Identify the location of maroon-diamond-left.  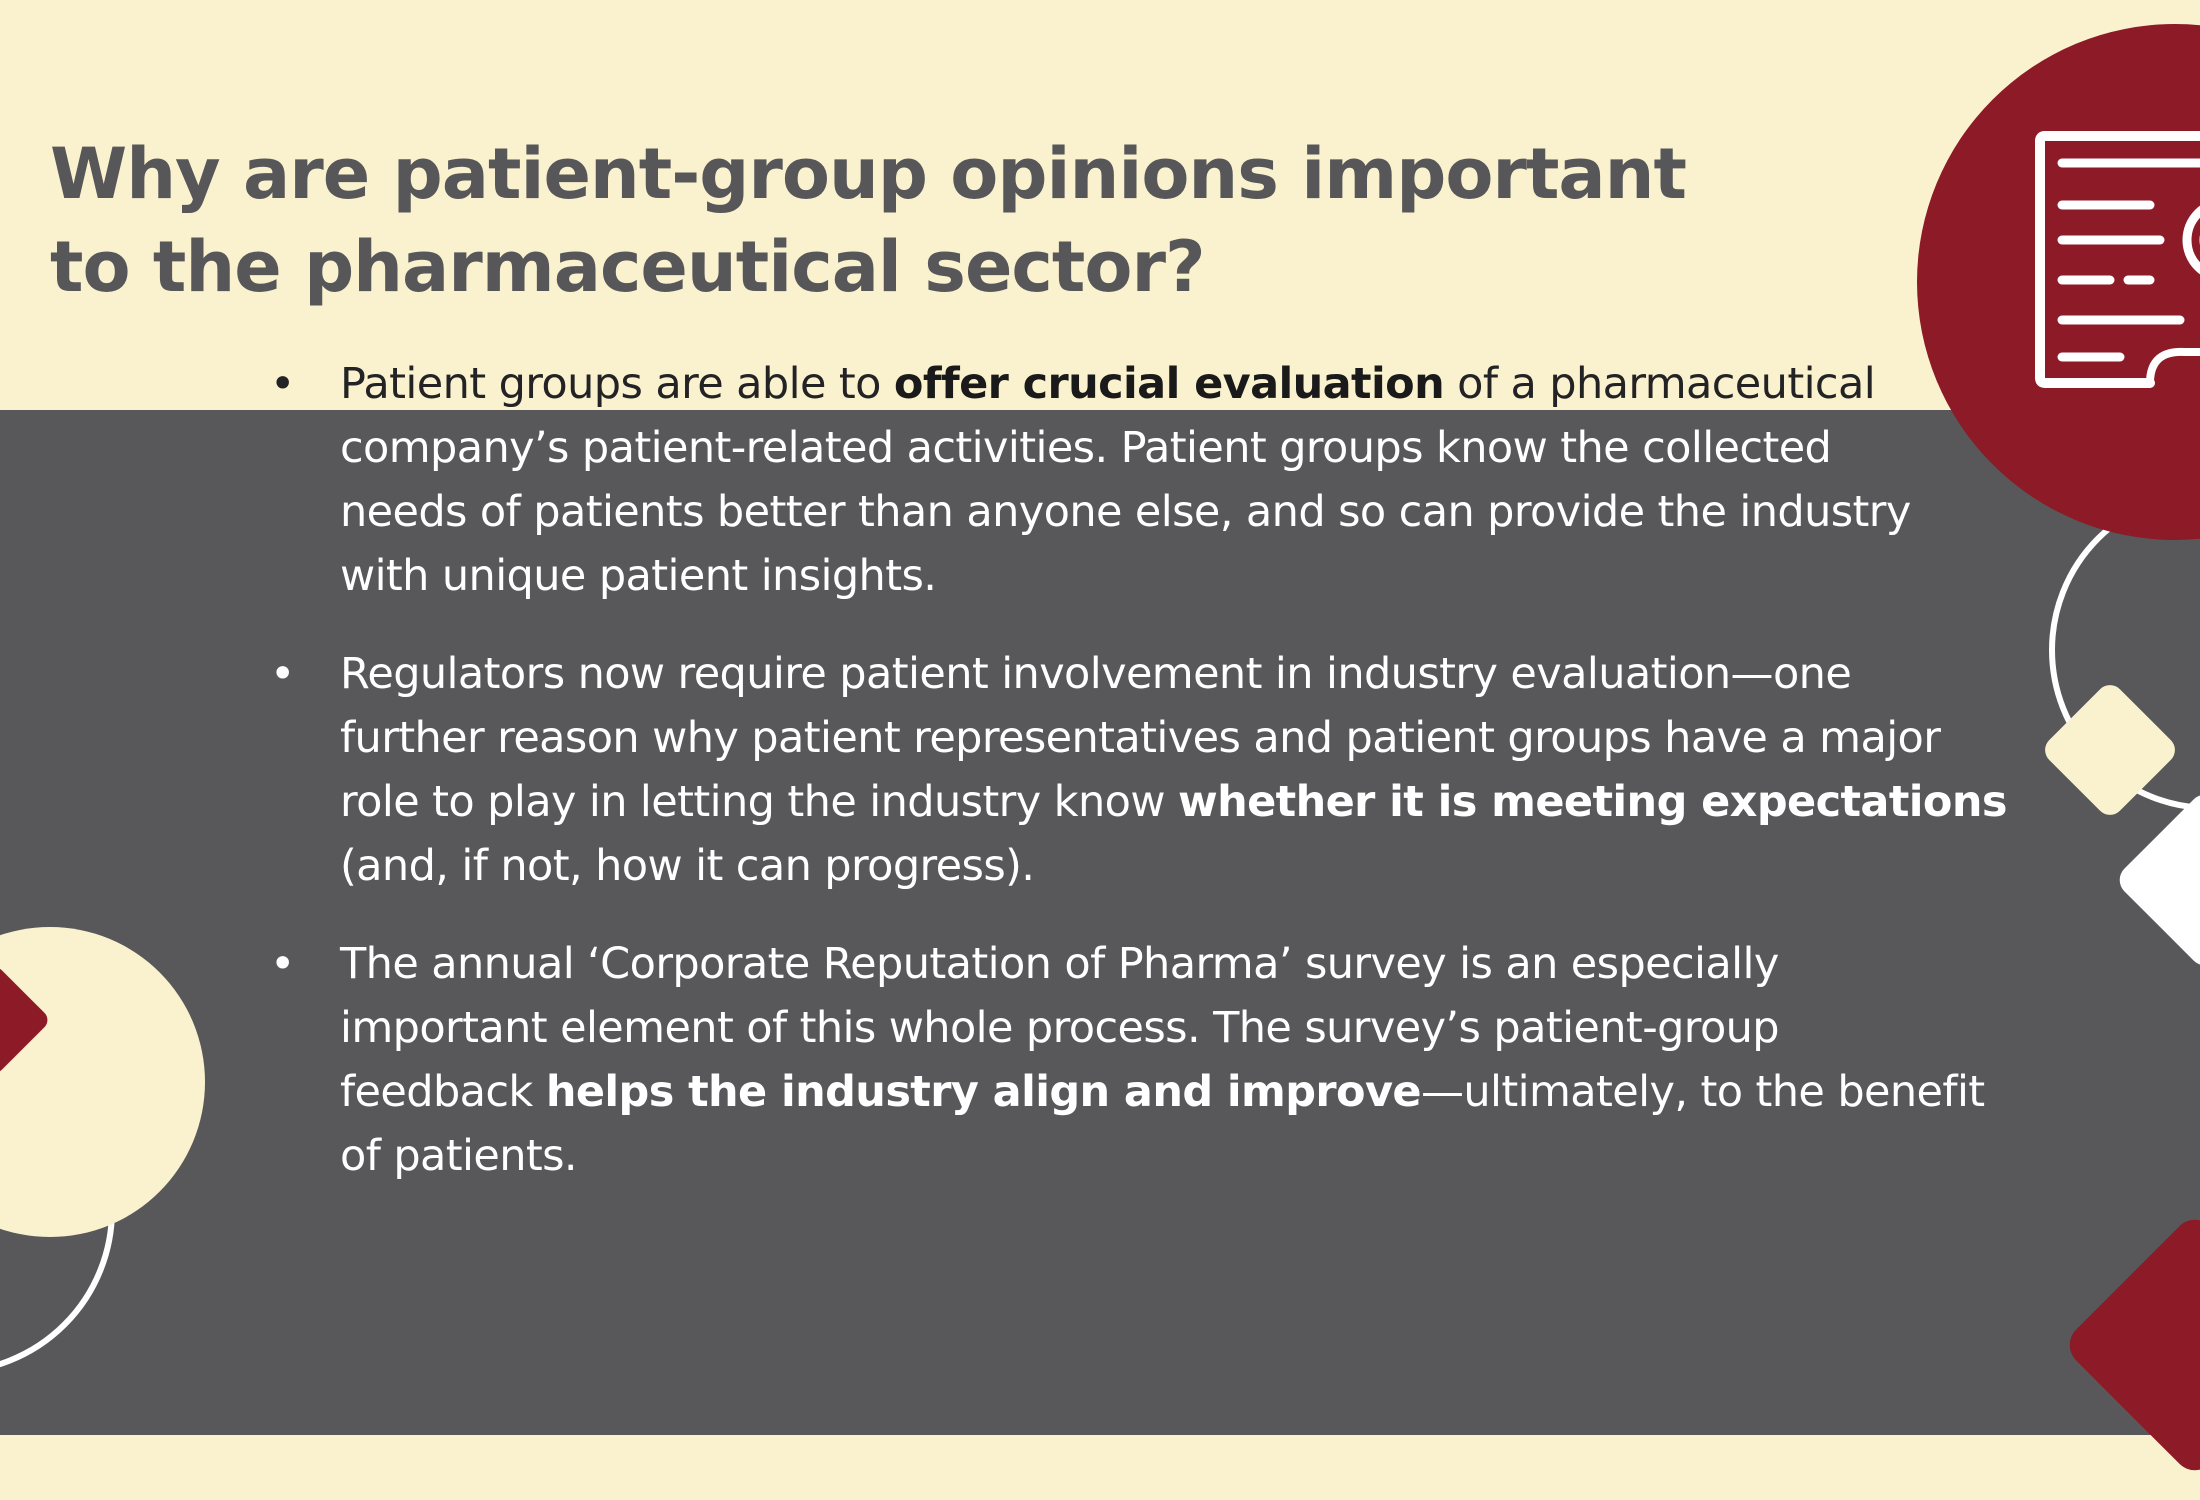
(24, 1020).